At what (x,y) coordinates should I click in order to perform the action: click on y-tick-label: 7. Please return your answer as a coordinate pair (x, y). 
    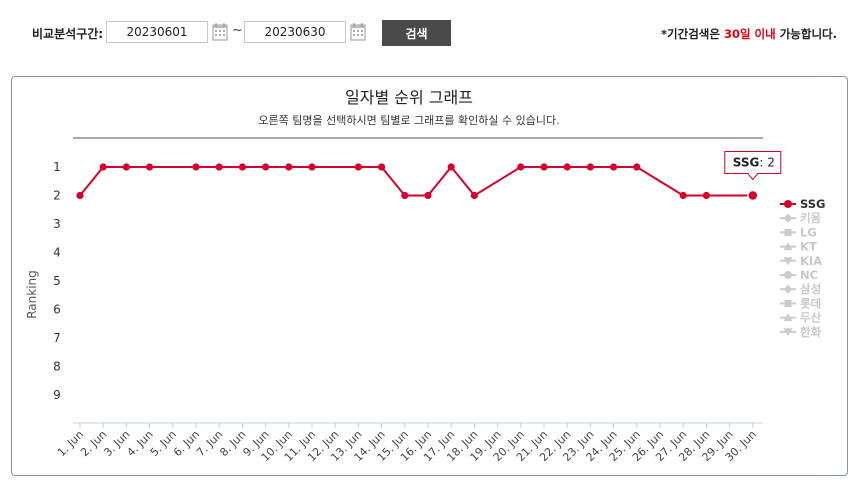
    Looking at the image, I should click on (57, 338).